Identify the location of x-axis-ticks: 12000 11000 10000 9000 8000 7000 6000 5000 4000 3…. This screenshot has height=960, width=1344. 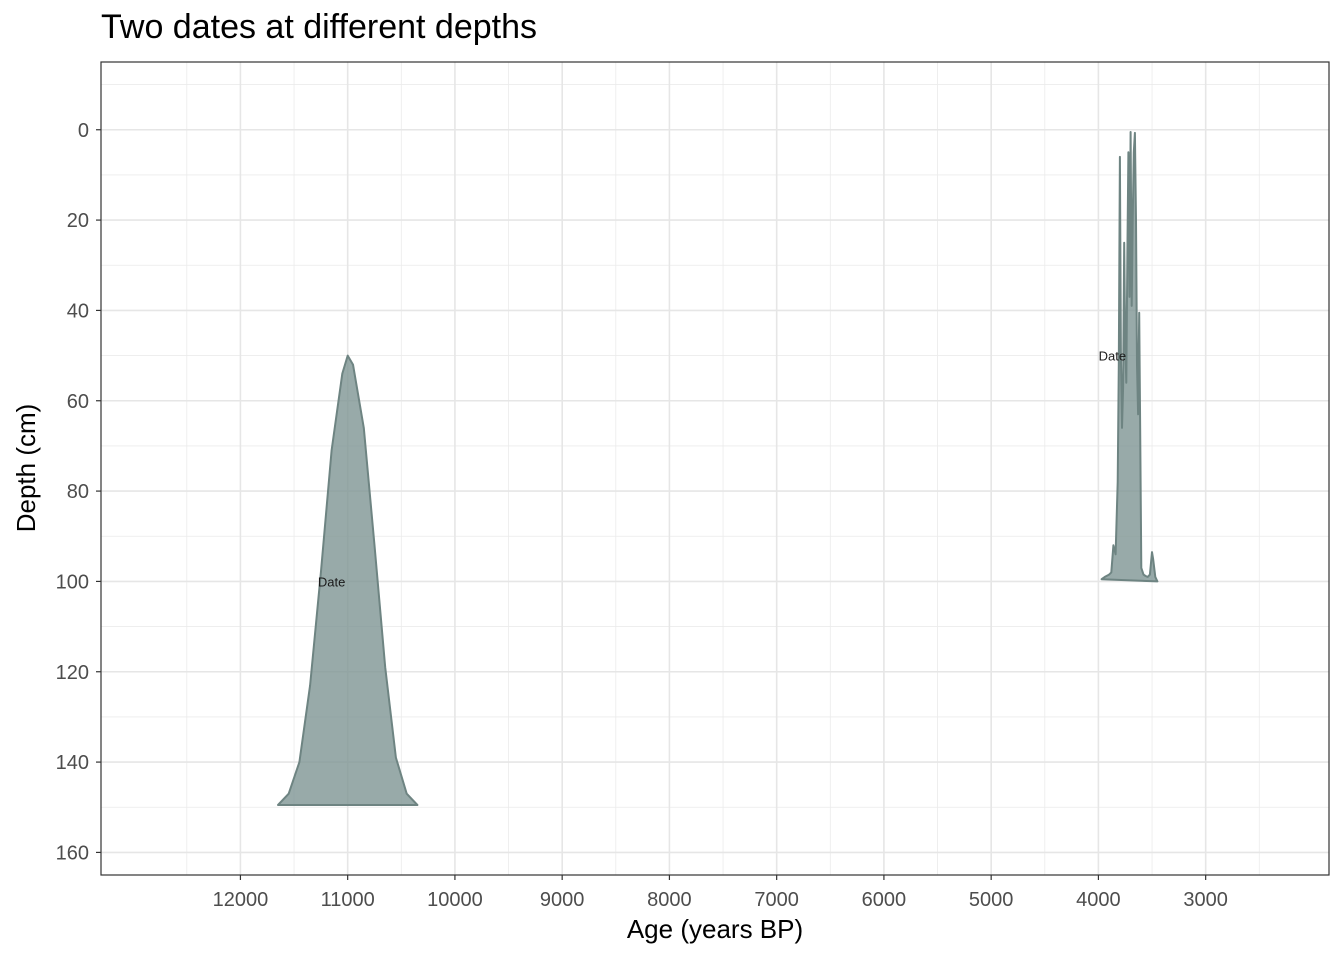
(720, 893).